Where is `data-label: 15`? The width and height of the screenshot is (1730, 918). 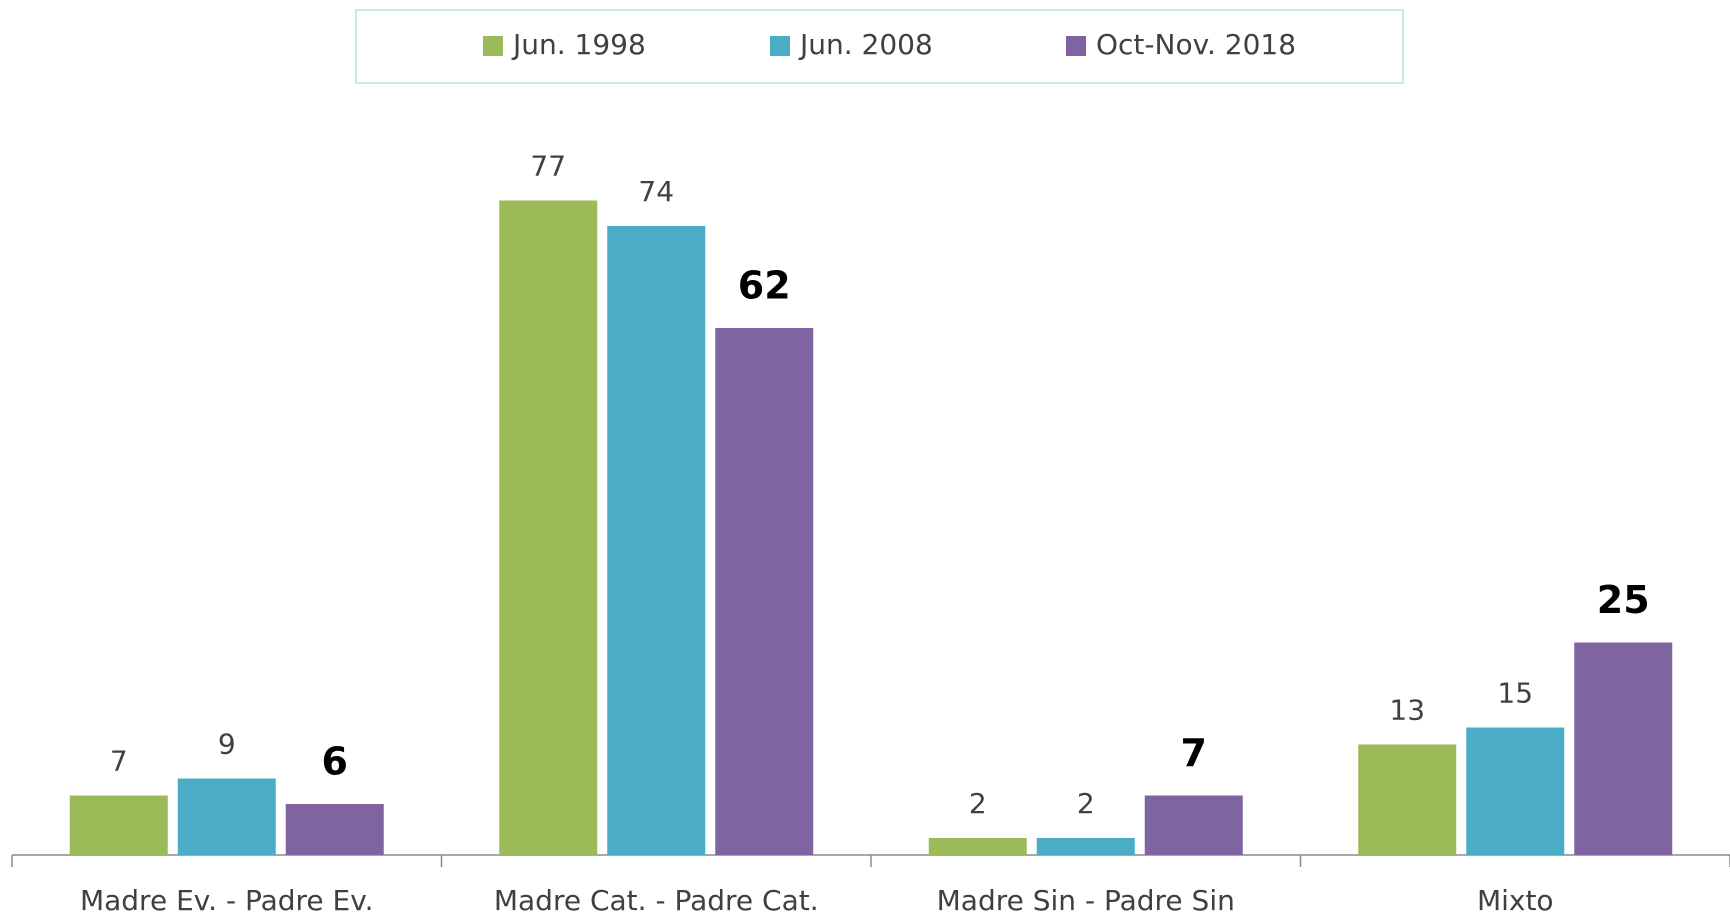 data-label: 15 is located at coordinates (1515, 693).